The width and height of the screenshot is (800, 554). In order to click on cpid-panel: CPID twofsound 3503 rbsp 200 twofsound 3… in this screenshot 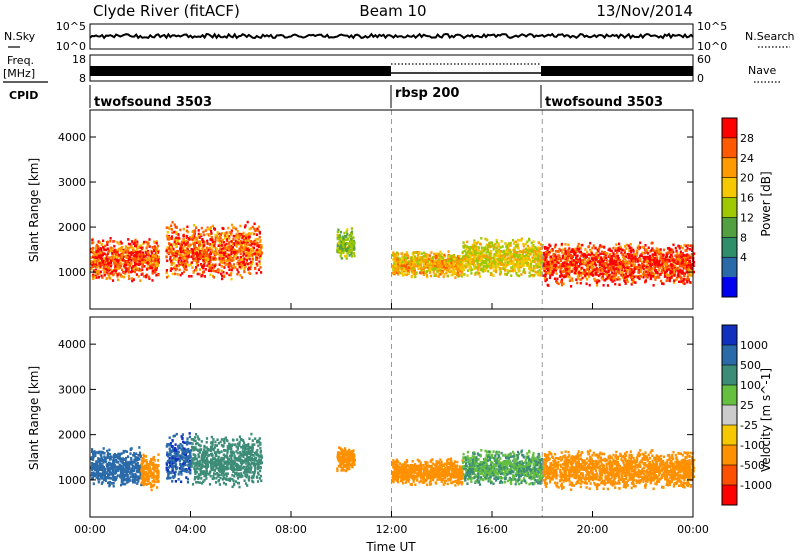, I will do `click(336, 97)`.